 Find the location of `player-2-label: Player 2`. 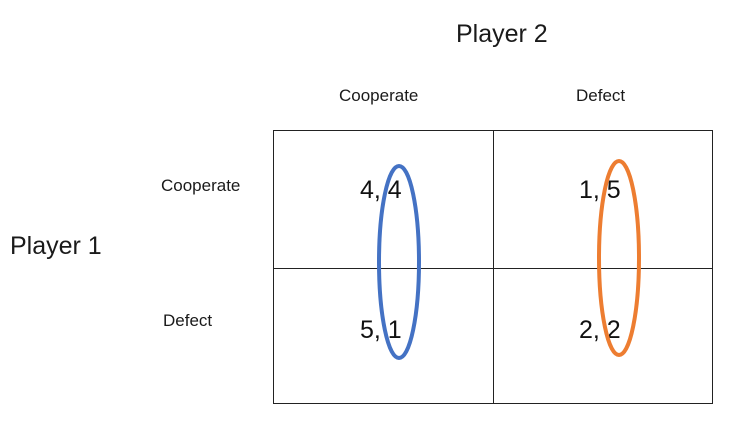

player-2-label: Player 2 is located at coordinates (502, 34).